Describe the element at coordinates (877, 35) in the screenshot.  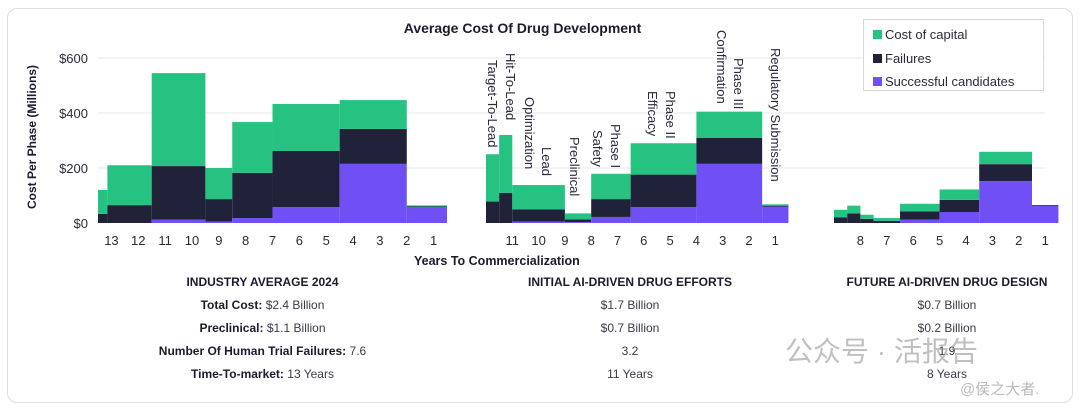
I see `legend-swatch-capital` at that location.